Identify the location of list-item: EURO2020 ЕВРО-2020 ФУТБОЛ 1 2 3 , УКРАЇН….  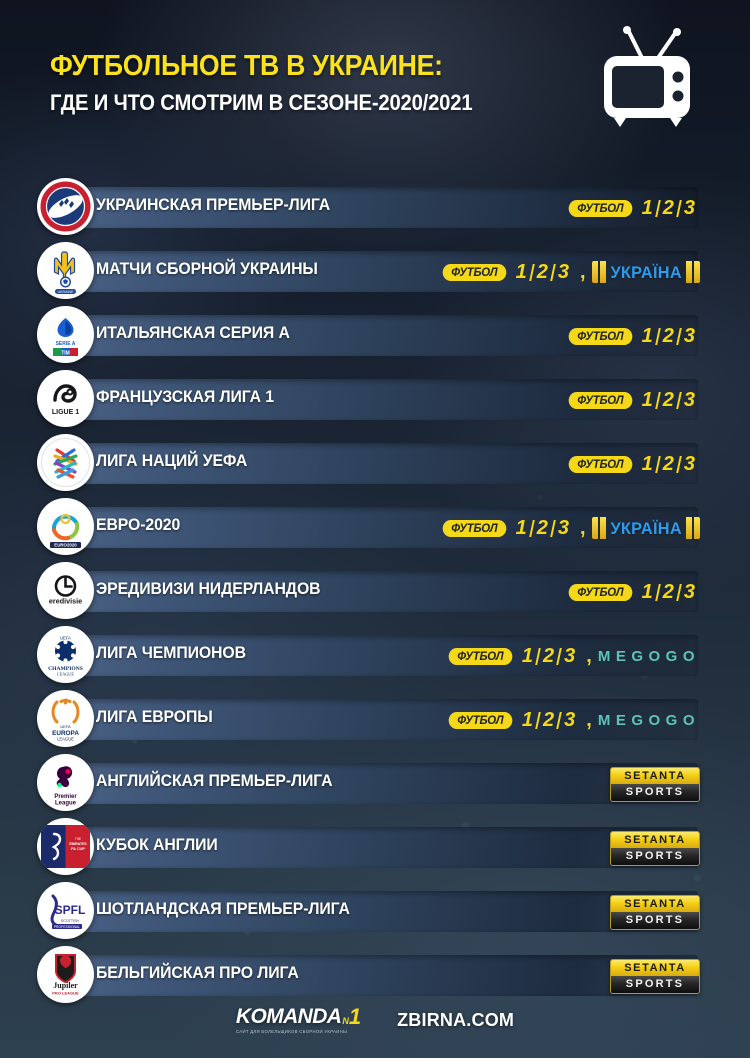
(375, 531).